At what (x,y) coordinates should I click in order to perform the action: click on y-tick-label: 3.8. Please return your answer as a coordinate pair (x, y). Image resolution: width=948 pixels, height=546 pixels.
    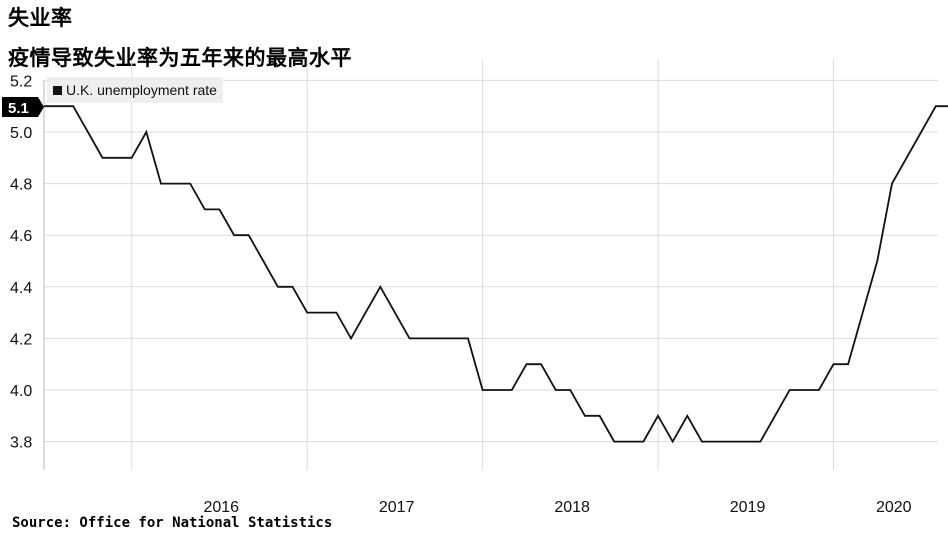
    Looking at the image, I should click on (21, 443).